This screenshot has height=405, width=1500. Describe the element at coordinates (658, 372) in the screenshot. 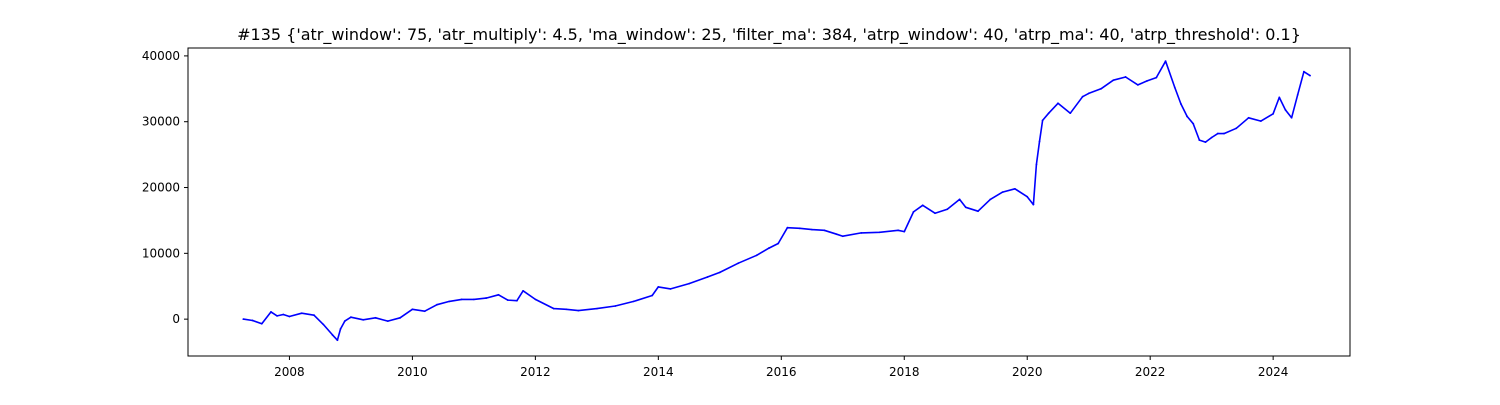

I see `x-tick-label: 2014` at that location.